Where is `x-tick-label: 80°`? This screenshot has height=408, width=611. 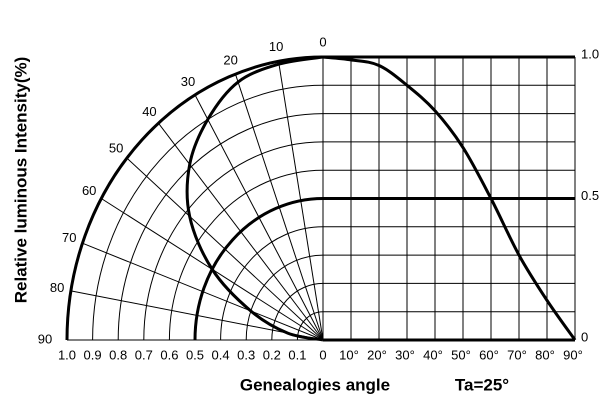 x-tick-label: 80° is located at coordinates (545, 354).